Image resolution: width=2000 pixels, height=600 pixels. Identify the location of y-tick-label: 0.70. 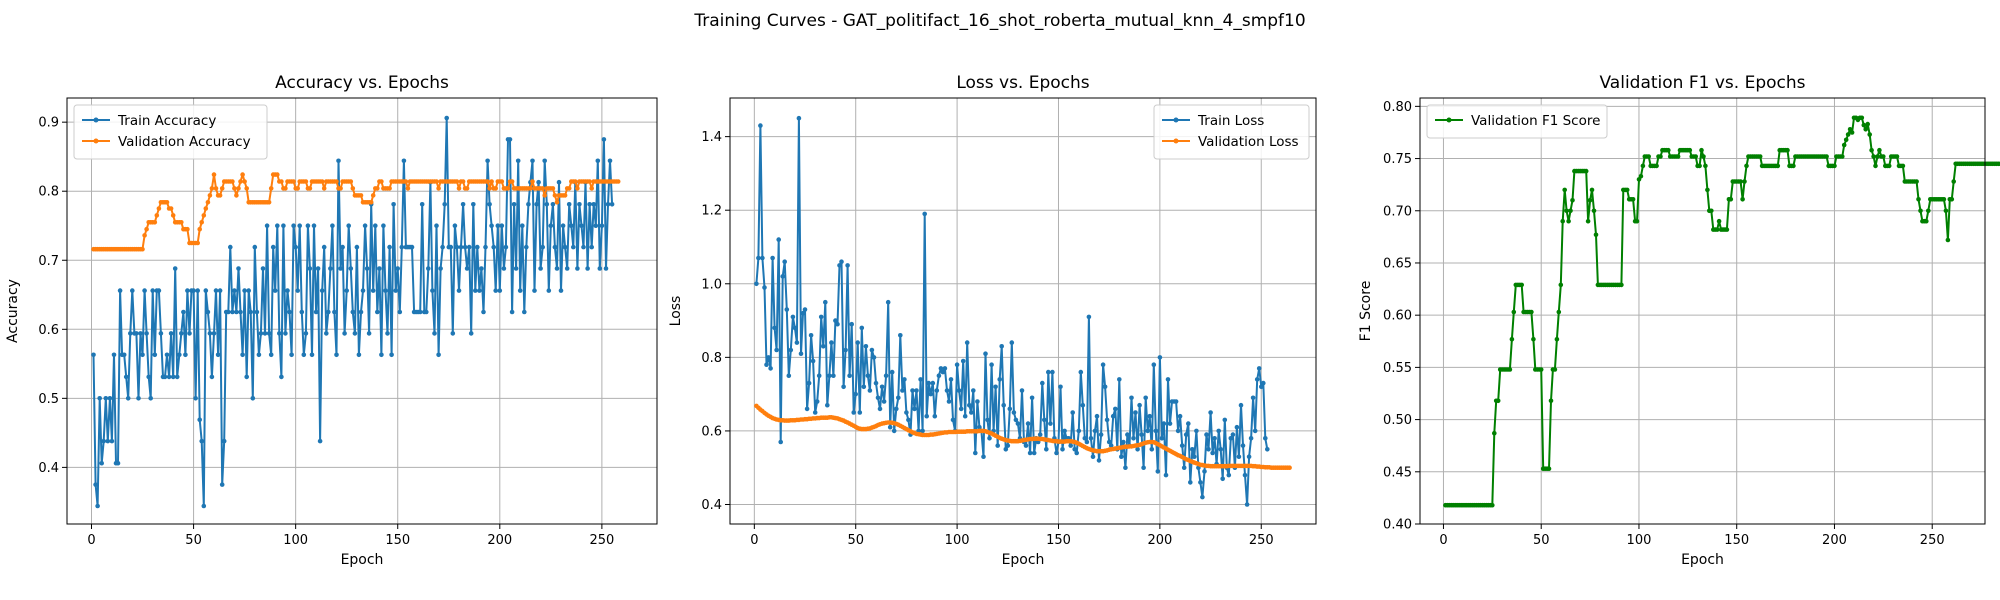
(1397, 211).